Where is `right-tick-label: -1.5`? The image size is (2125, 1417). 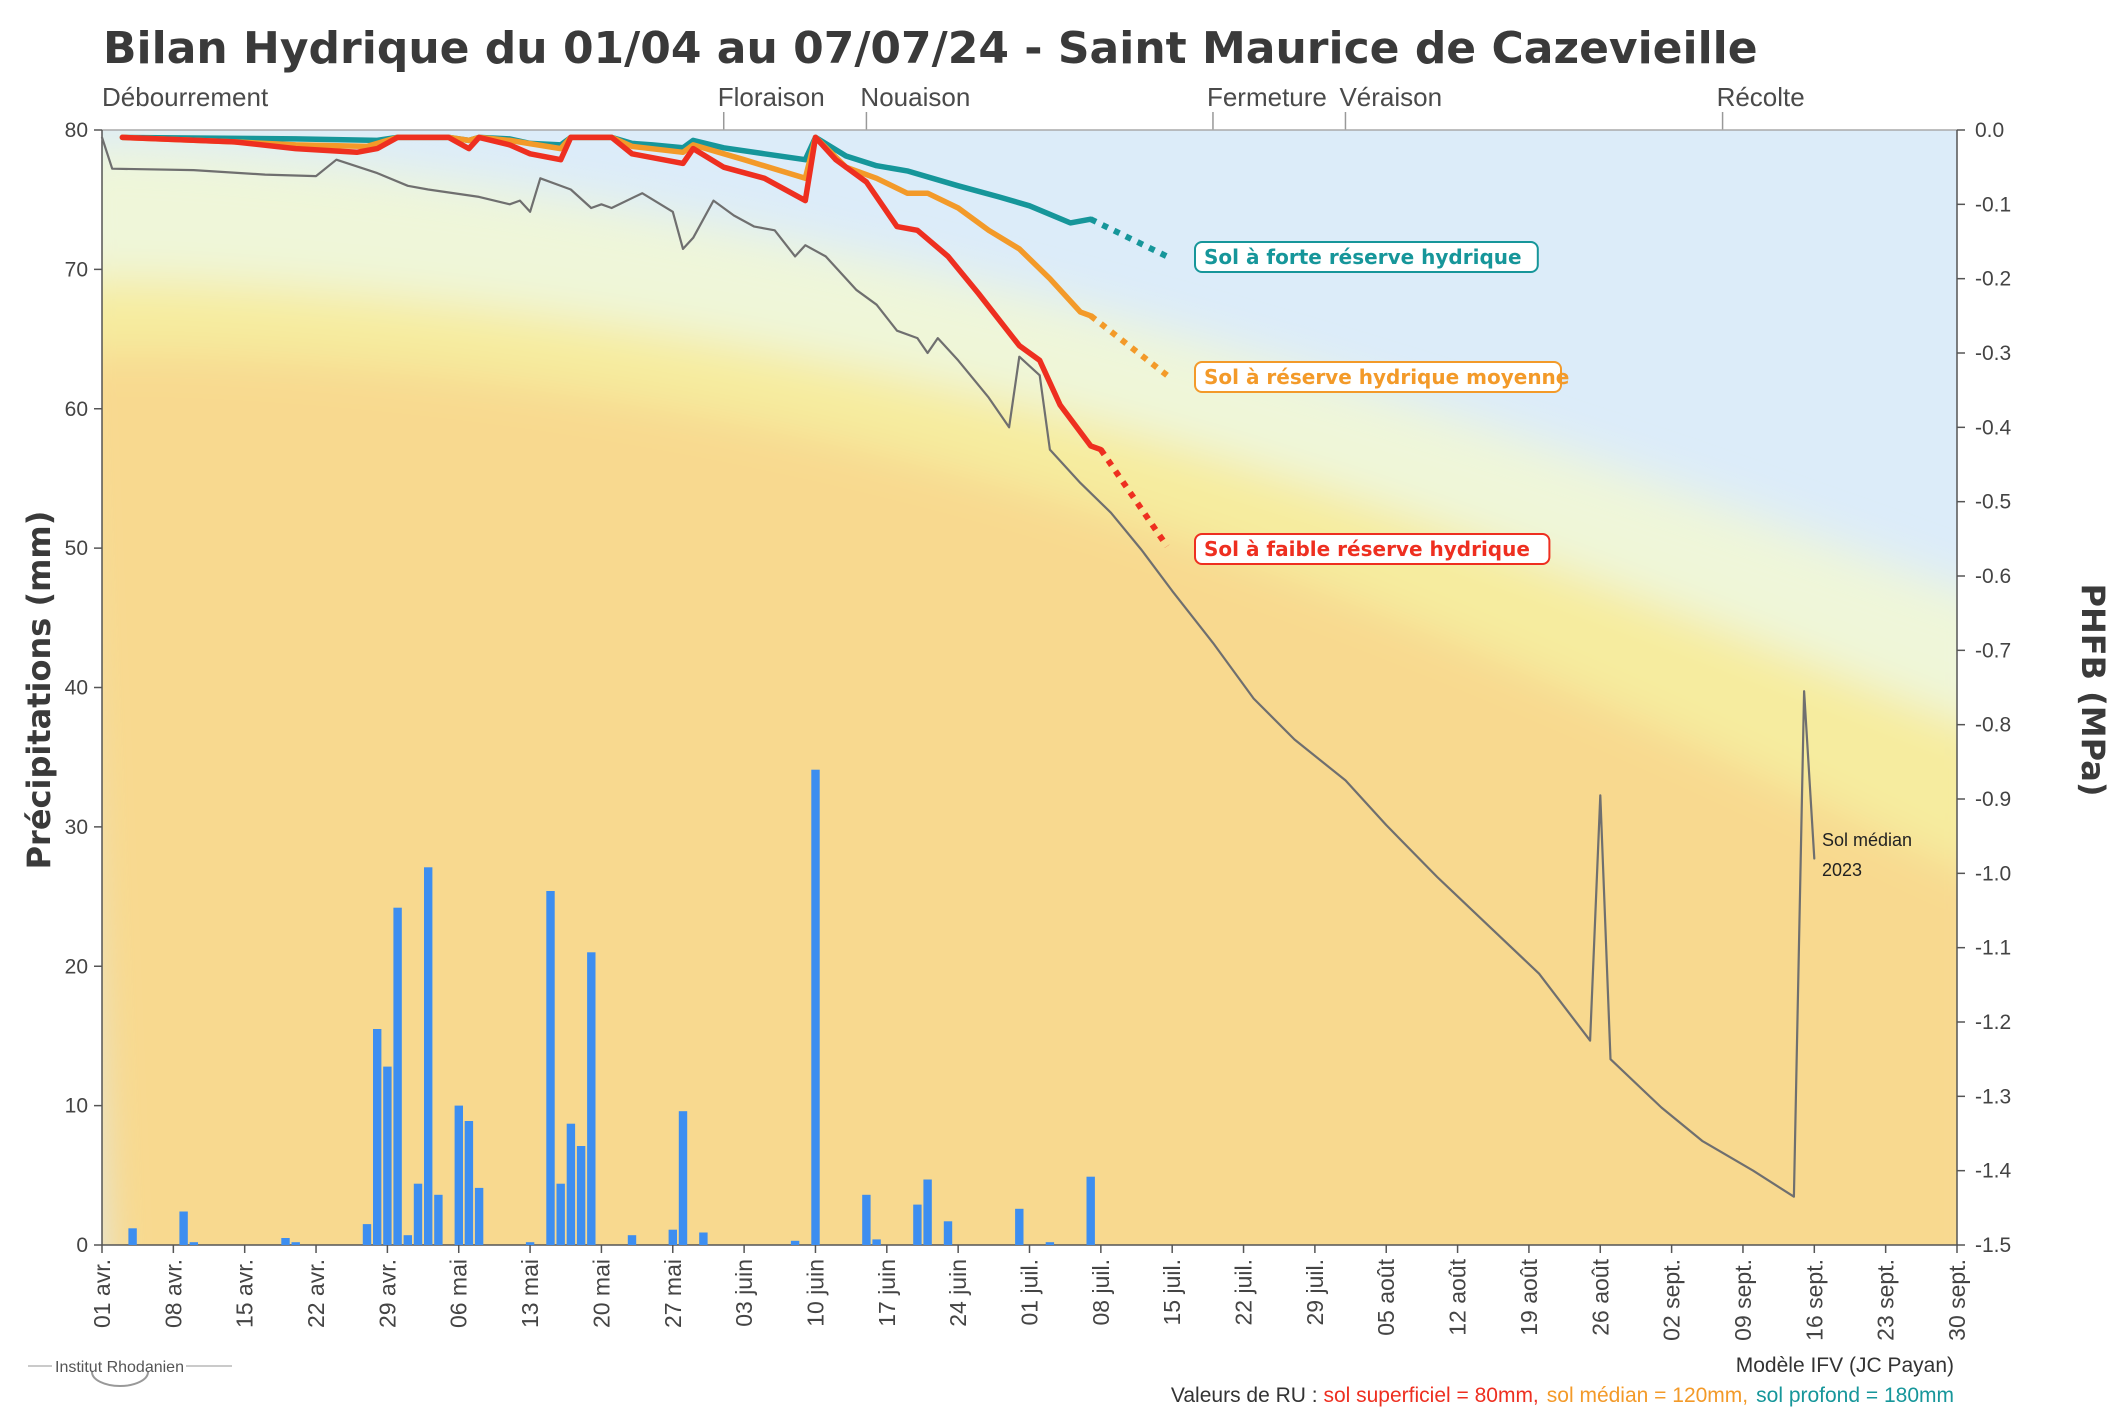
right-tick-label: -1.5 is located at coordinates (1993, 1245).